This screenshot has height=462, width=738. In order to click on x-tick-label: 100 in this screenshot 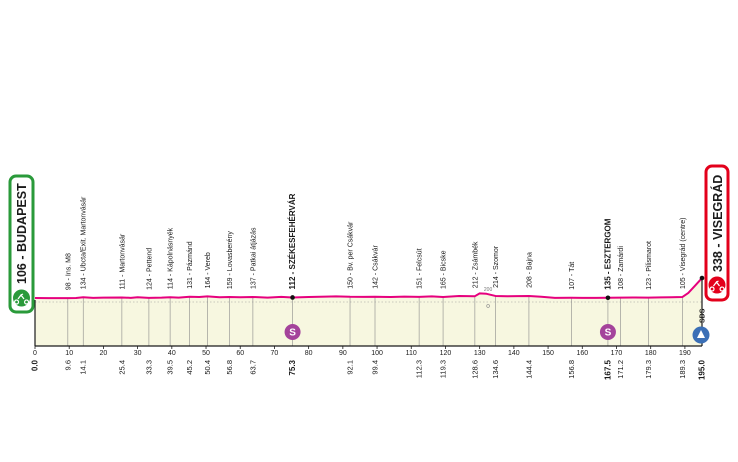, I will do `click(377, 353)`.